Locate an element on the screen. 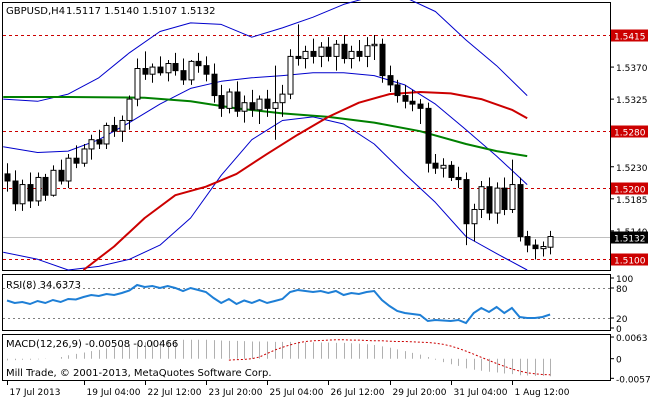 This screenshot has height=404, width=650. time-tick-label: 23 Jul 20:00 is located at coordinates (236, 393).